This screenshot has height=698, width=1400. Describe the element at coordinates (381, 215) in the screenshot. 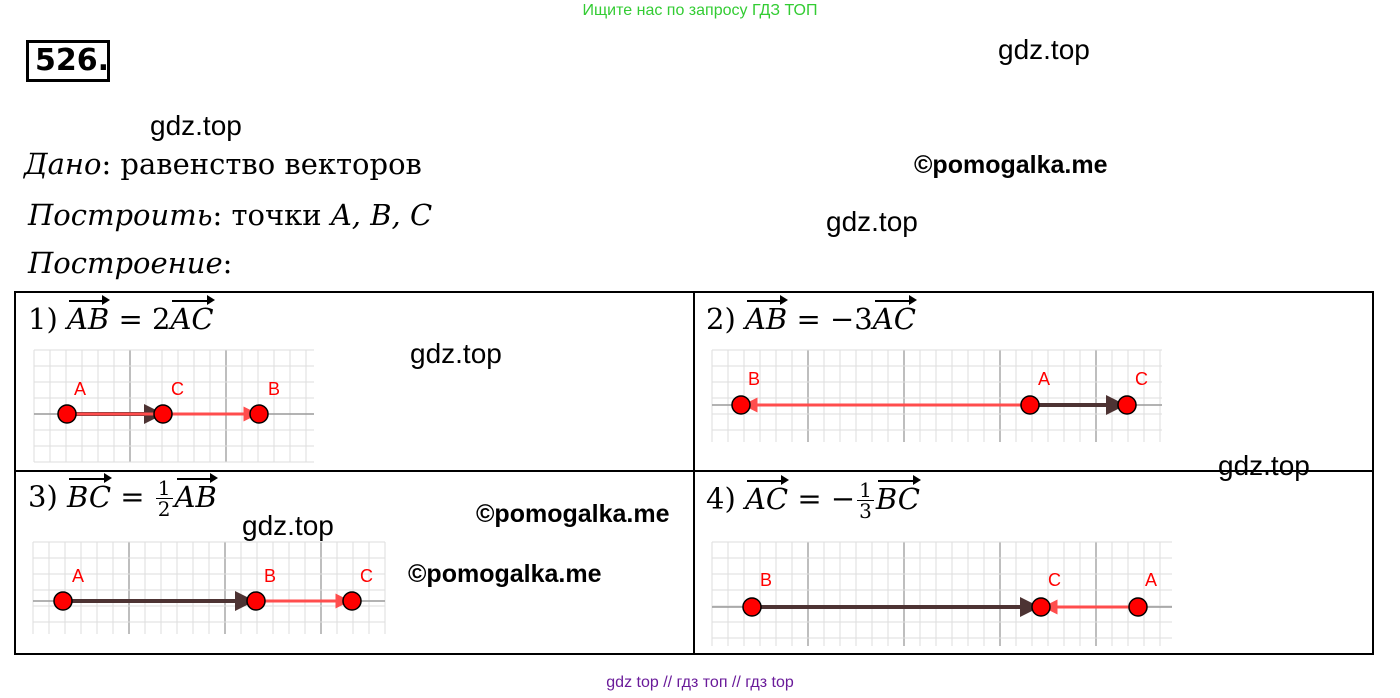

I see `construct-points: A, B, C` at that location.